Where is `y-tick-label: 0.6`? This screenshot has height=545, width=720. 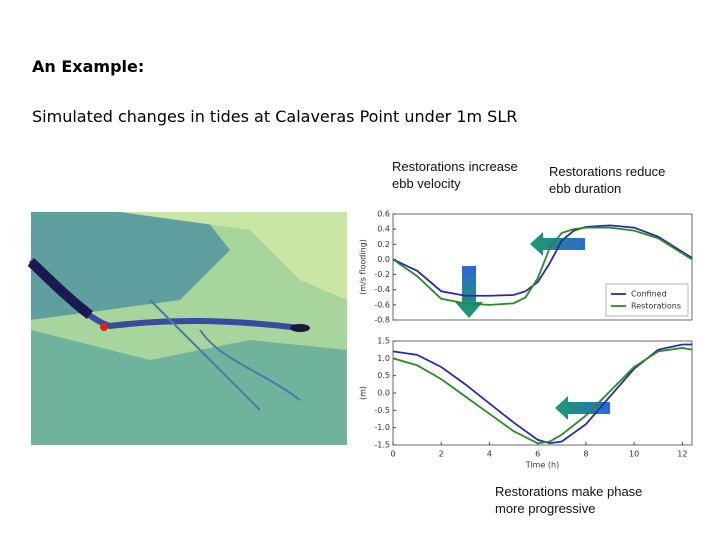 y-tick-label: 0.6 is located at coordinates (383, 214).